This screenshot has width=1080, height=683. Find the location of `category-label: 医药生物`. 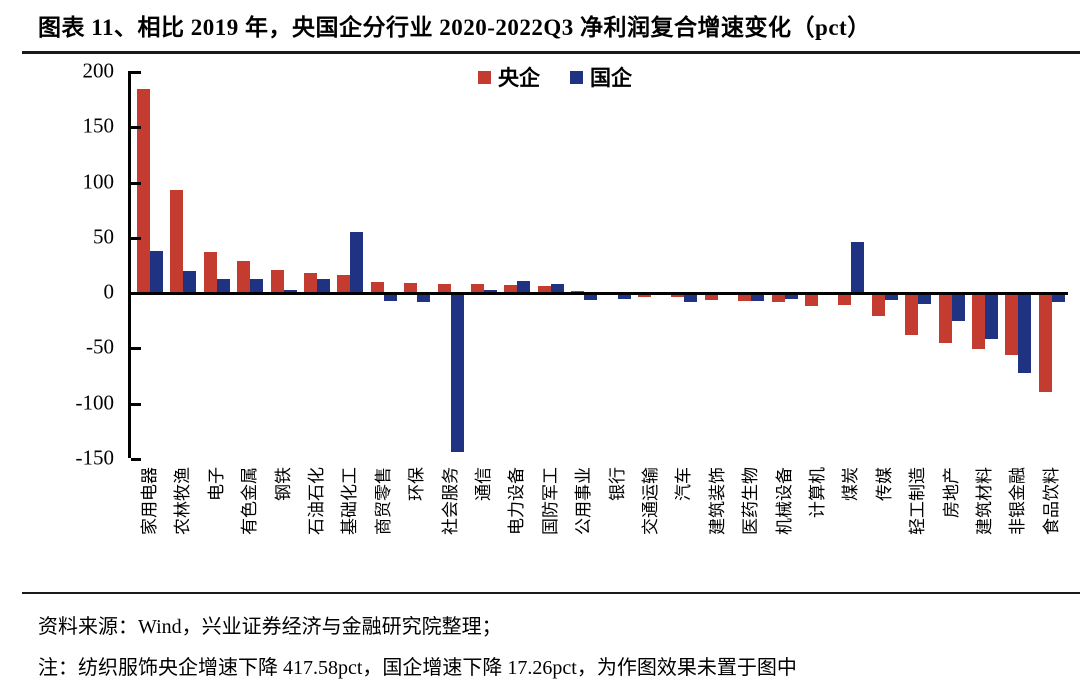

category-label: 医药生物 is located at coordinates (751, 501).